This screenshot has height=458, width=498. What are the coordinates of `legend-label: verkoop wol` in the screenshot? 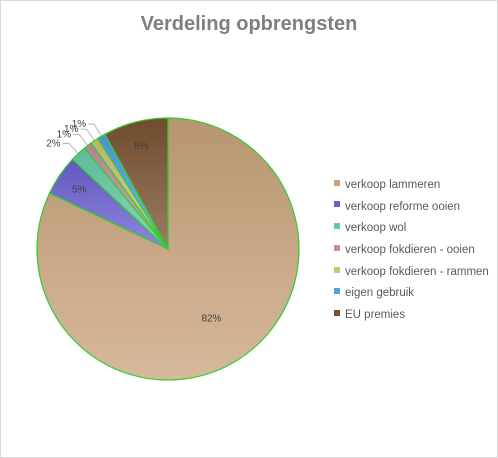 It's located at (376, 228).